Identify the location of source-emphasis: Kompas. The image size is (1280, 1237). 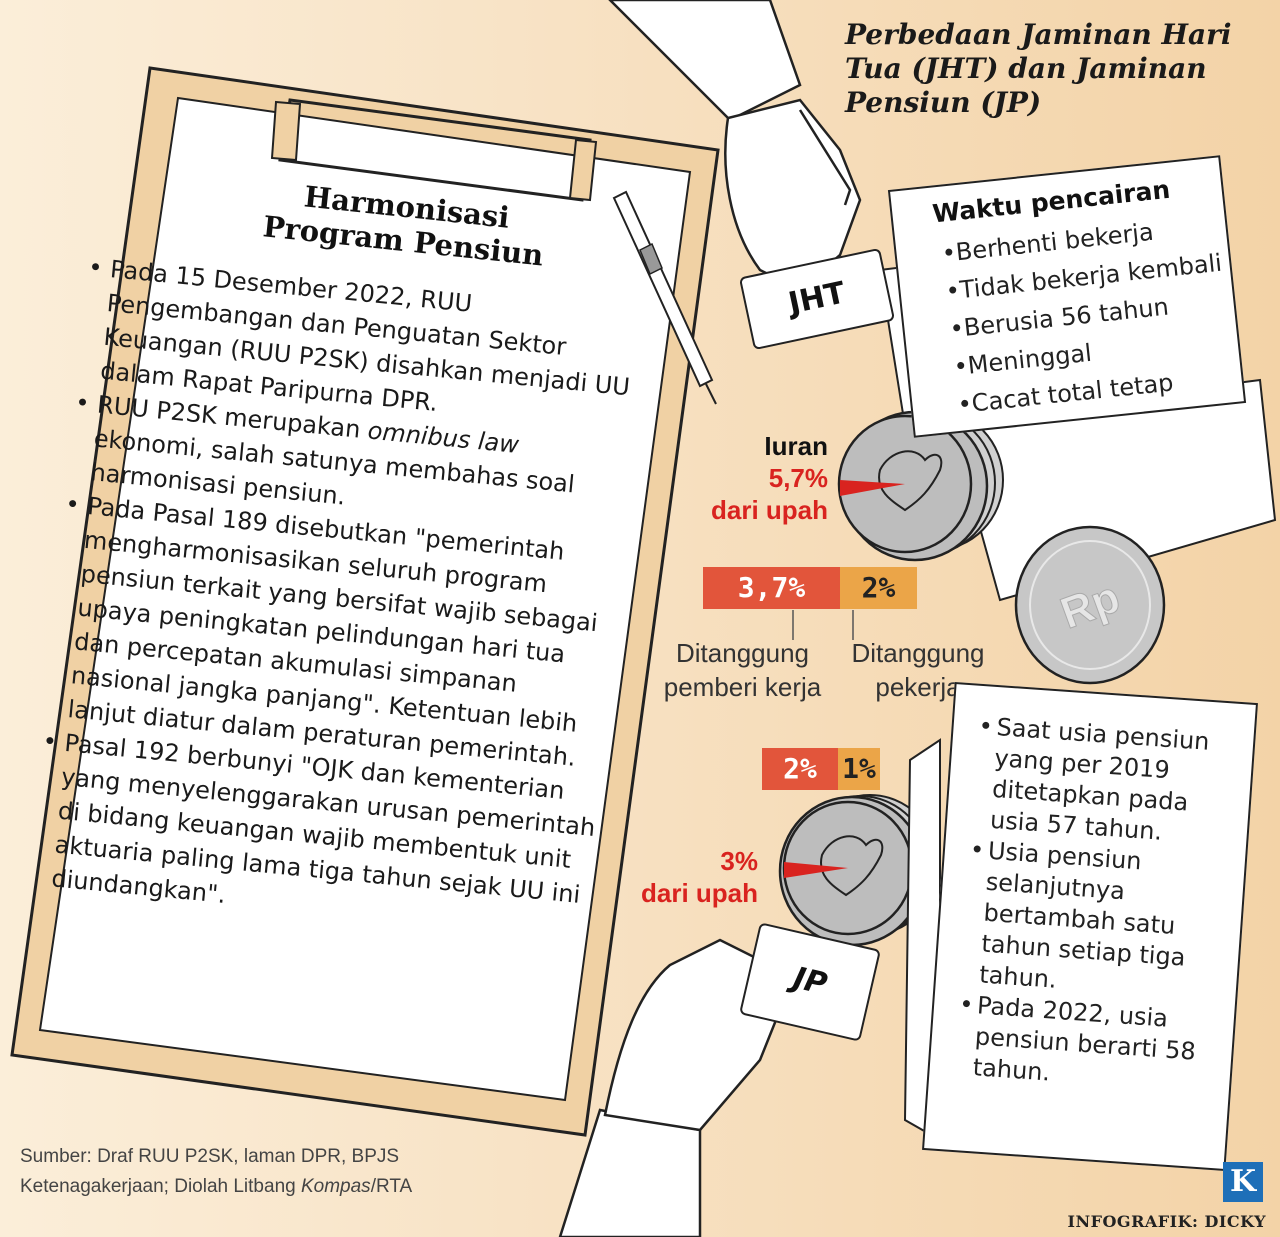
(335, 1186).